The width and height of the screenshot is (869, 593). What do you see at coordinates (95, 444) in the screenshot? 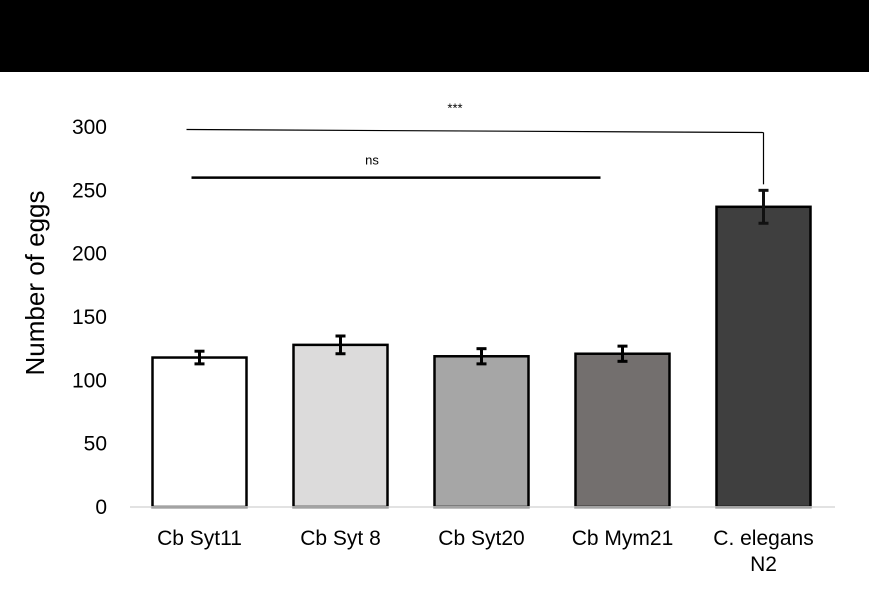
I see `y-tick-label: 50` at bounding box center [95, 444].